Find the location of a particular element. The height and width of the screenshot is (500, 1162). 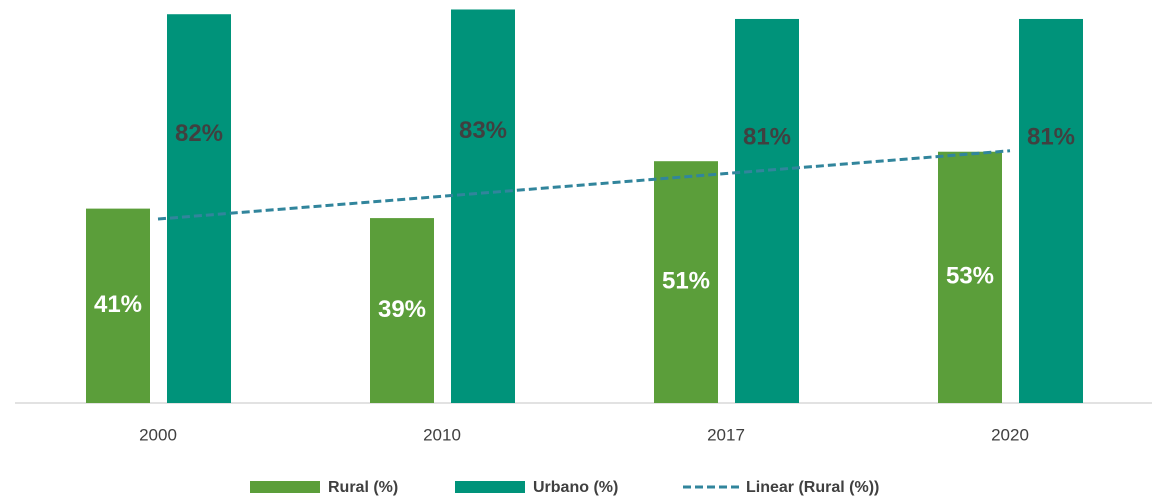

data-label: 41% is located at coordinates (118, 304).